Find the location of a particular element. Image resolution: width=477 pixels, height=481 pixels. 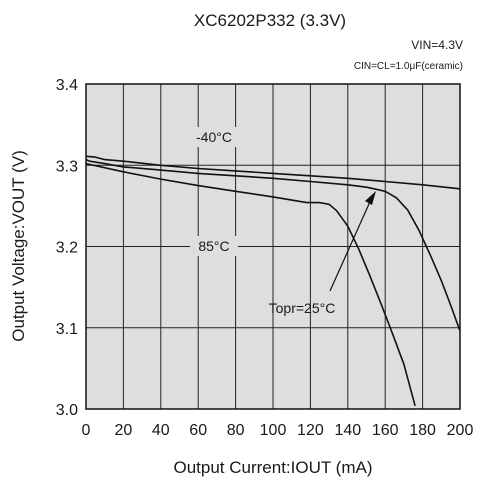

series-label-85: 85°C is located at coordinates (213, 246).